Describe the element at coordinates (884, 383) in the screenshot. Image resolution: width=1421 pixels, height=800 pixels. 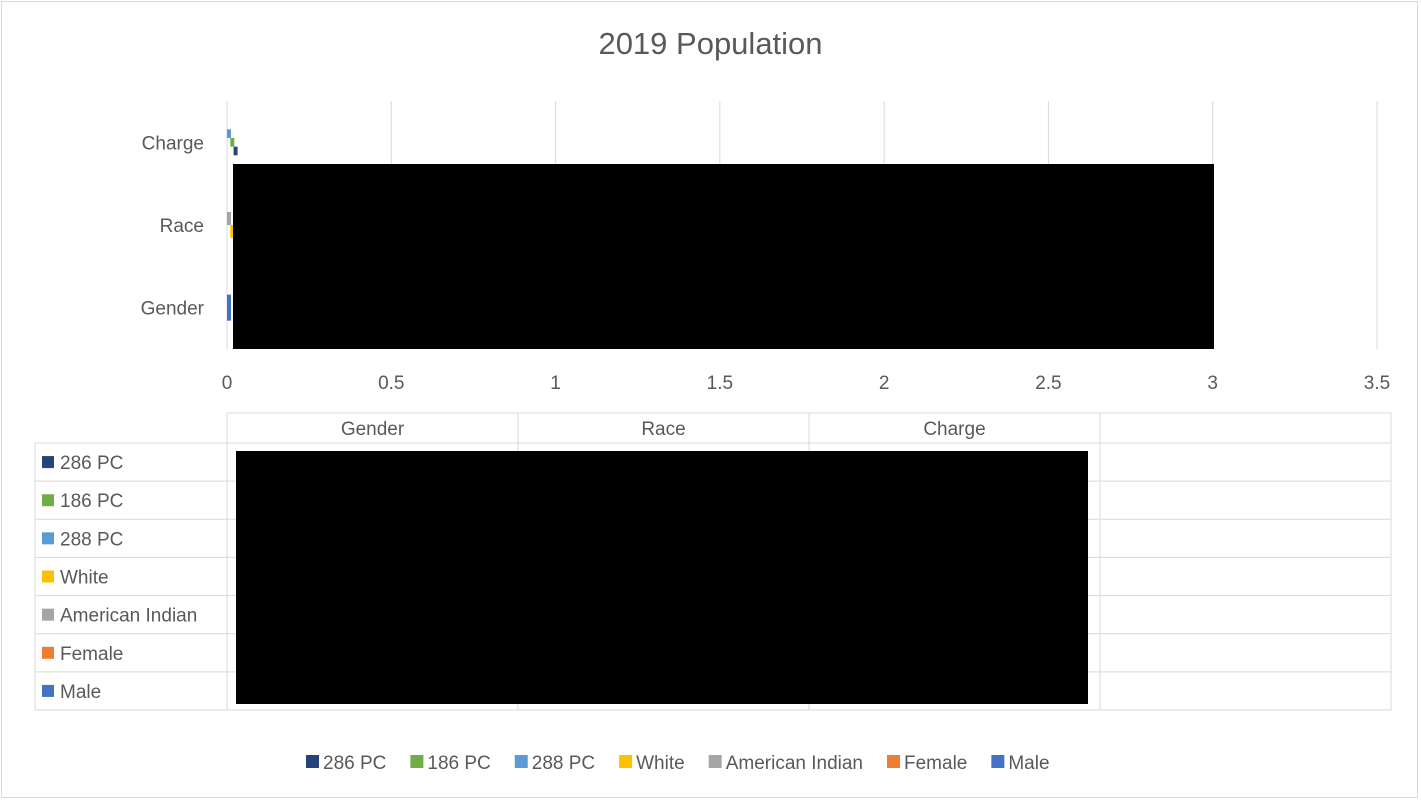
I see `x-tick-label: 2` at that location.